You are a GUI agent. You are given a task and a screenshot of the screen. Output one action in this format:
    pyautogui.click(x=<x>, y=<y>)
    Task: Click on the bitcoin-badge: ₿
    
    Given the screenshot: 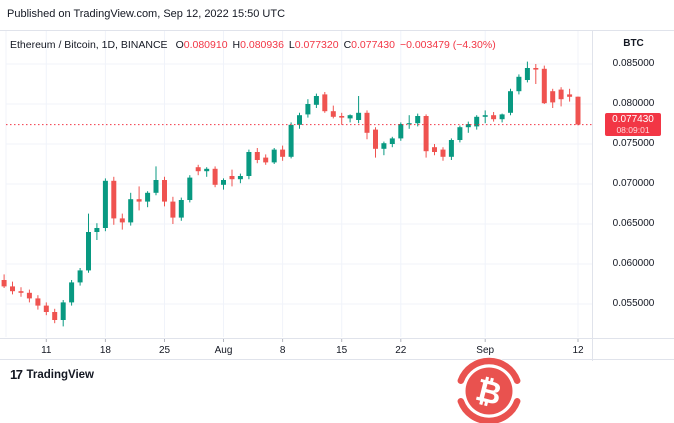 What is the action you would take?
    pyautogui.click(x=489, y=390)
    